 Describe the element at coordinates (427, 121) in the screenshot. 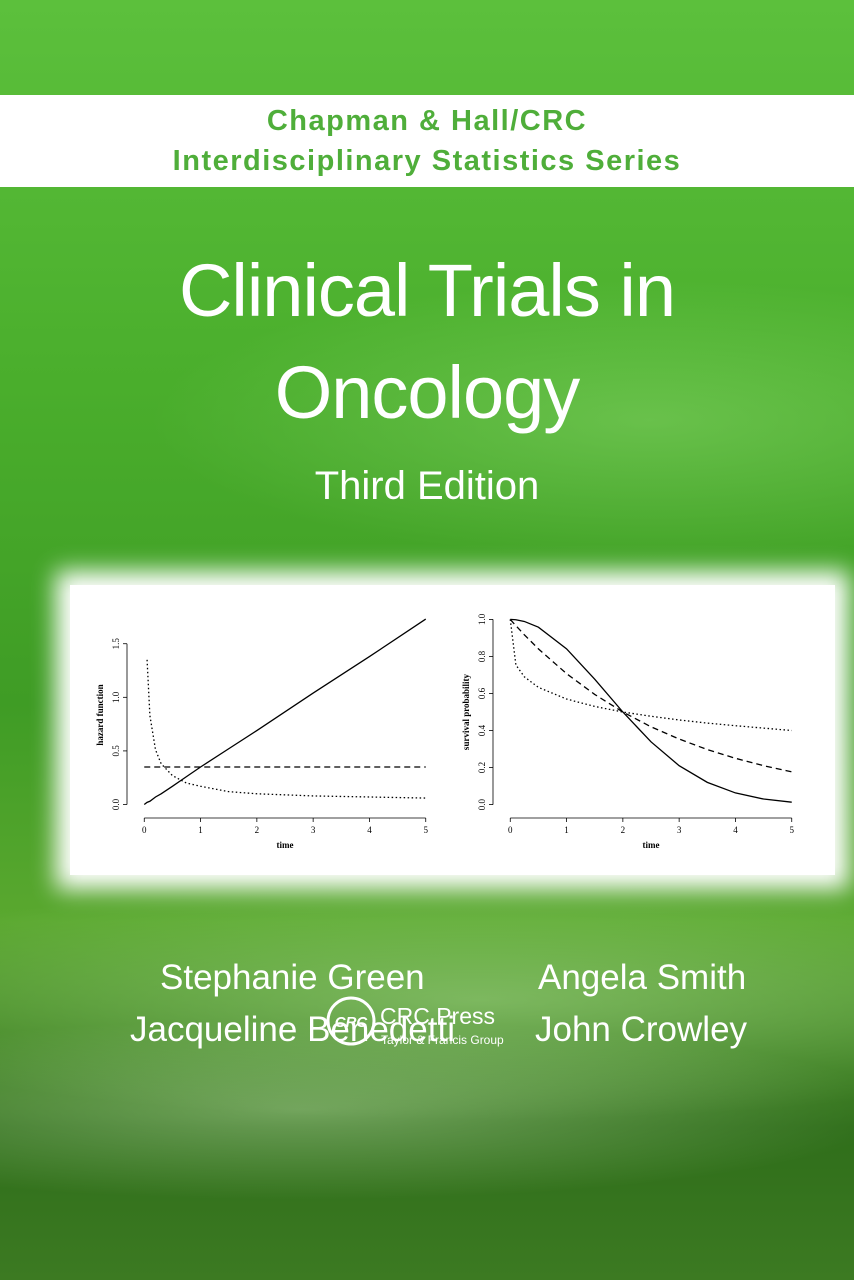

I see `series-line: Chapman & Hall/CRC` at that location.